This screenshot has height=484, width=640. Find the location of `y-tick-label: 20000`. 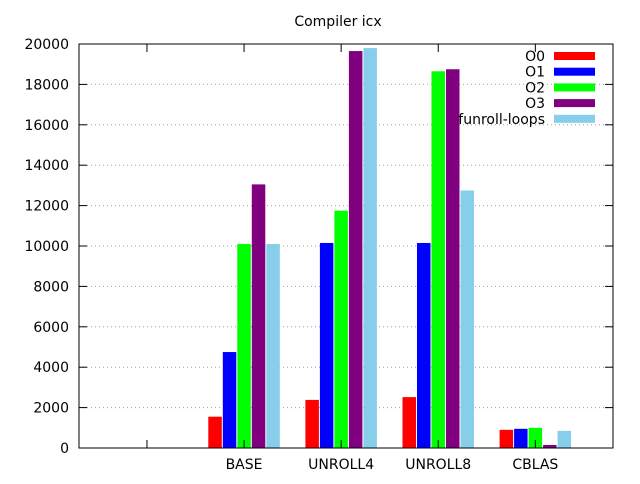

y-tick-label: 20000 is located at coordinates (46, 45).